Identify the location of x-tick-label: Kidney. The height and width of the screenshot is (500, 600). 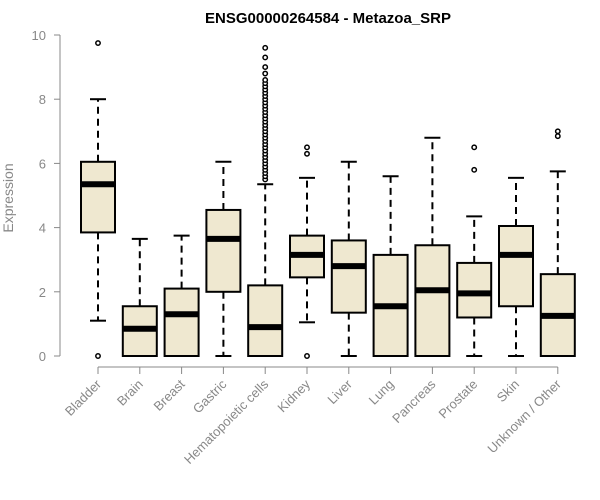
(293, 395).